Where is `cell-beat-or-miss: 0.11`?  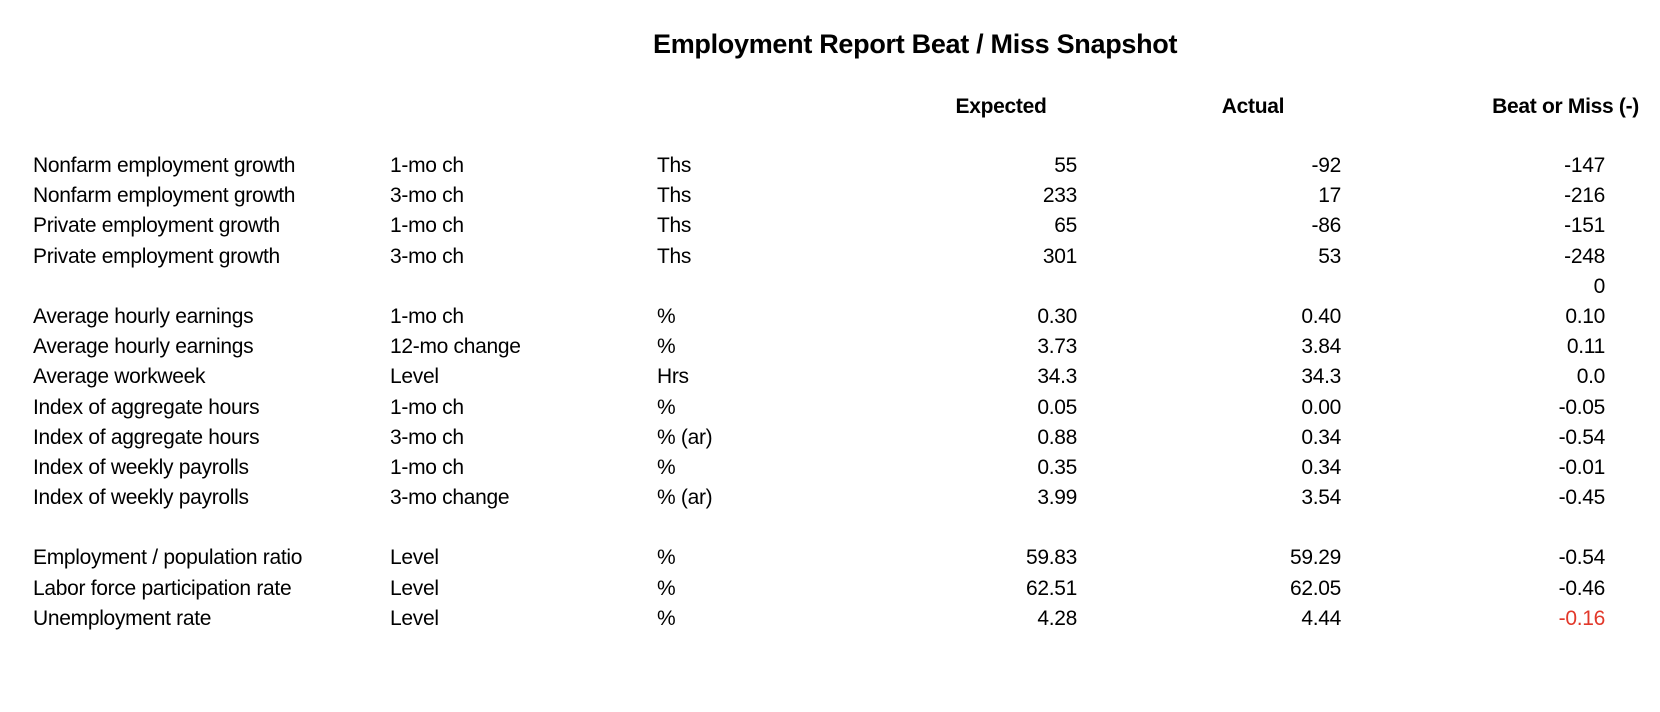 cell-beat-or-miss: 0.11 is located at coordinates (1585, 347).